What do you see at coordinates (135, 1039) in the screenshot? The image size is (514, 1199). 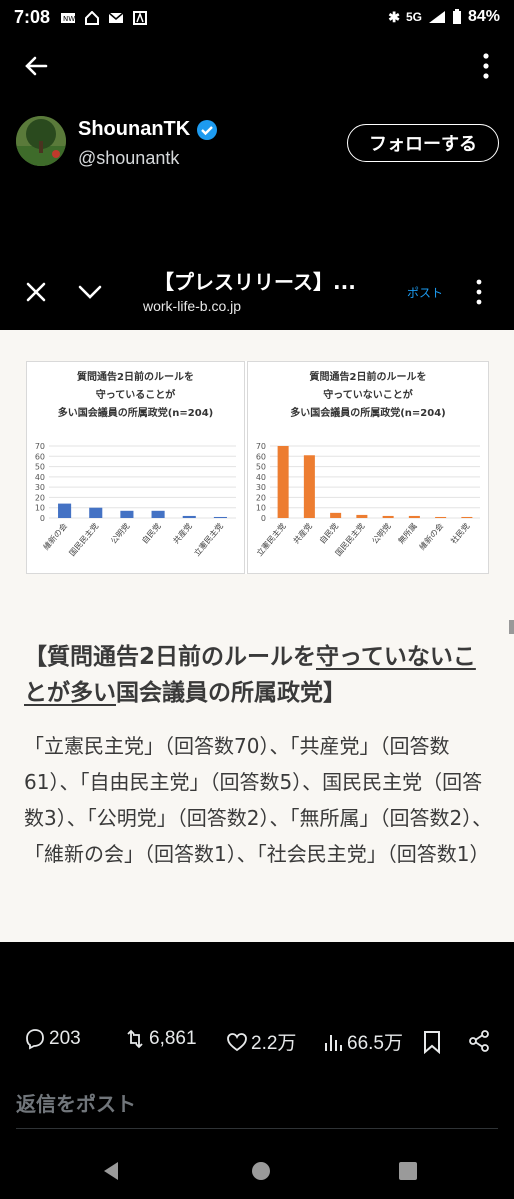 I see `repost-icon` at bounding box center [135, 1039].